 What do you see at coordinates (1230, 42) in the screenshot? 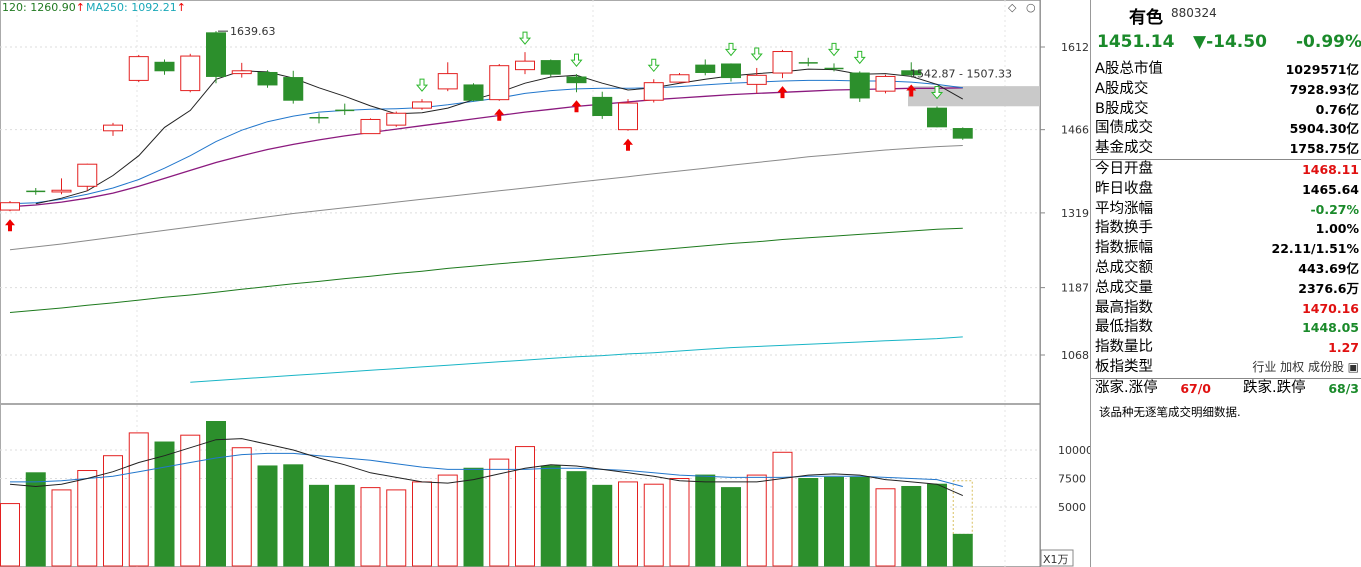
I see `price-change: ▼-14.50` at bounding box center [1230, 42].